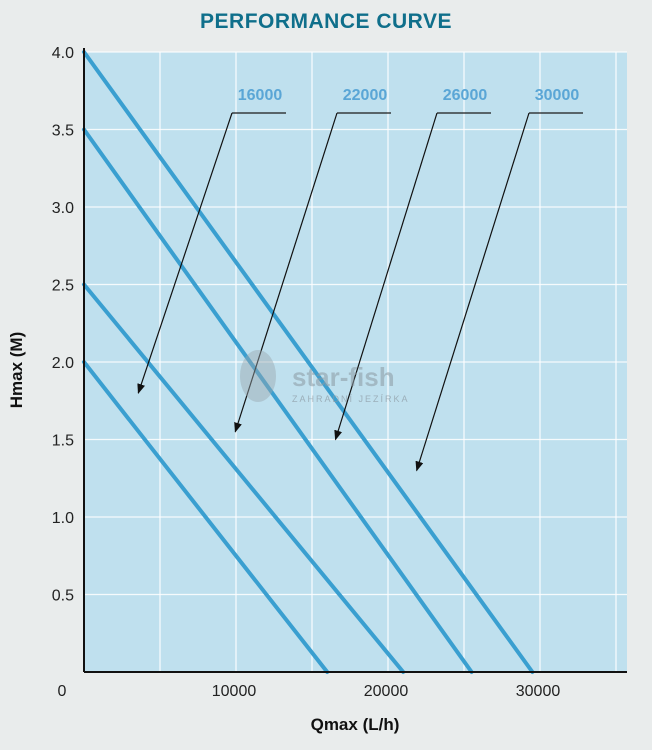  Describe the element at coordinates (63, 518) in the screenshot. I see `y-tick-label: 1.0` at that location.